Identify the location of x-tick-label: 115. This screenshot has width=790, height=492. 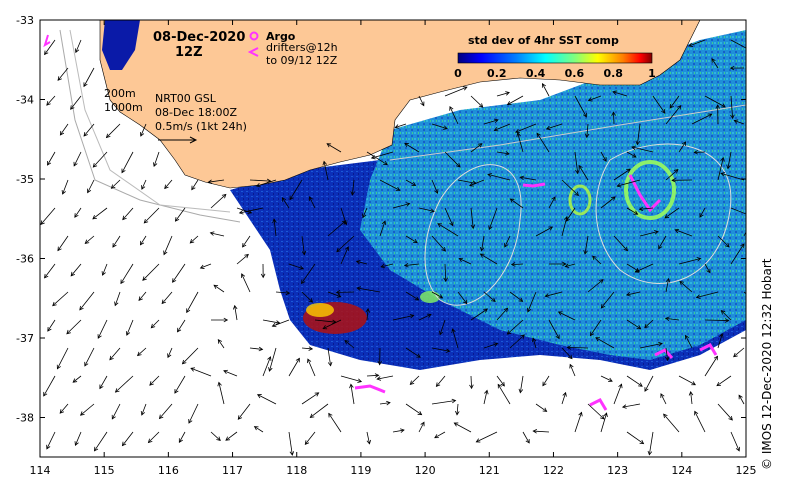
(104, 470).